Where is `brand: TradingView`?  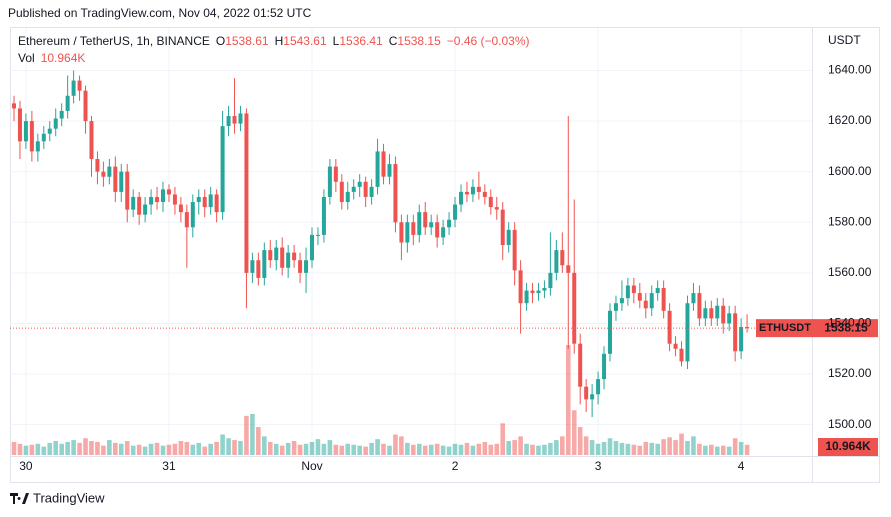
brand: TradingView is located at coordinates (57, 497).